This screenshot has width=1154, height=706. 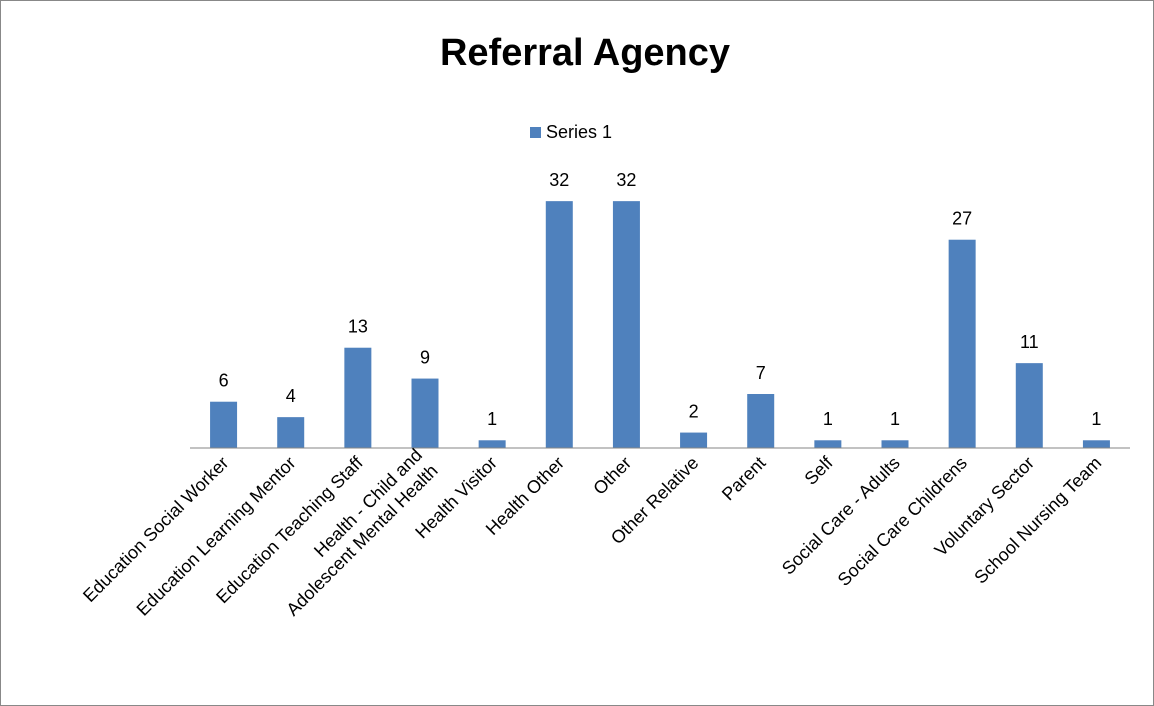 What do you see at coordinates (694, 411) in the screenshot?
I see `data-label: 2` at bounding box center [694, 411].